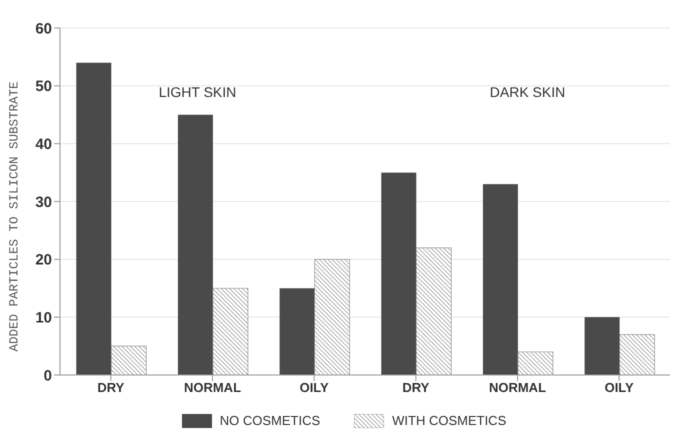  I want to click on y-tick-label: 30, so click(43, 202).